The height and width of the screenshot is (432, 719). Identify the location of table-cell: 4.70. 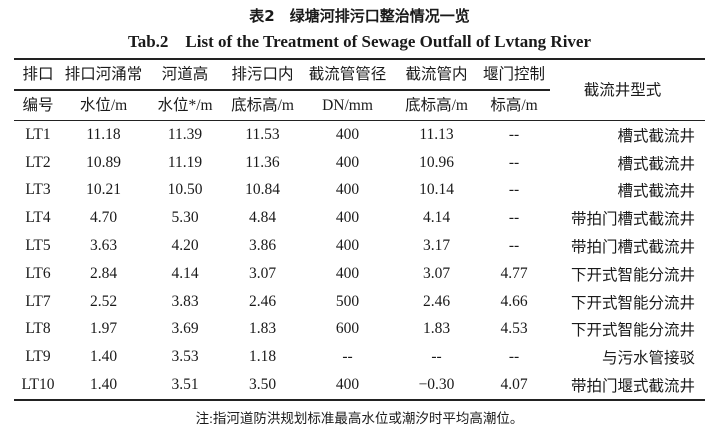
(103, 218).